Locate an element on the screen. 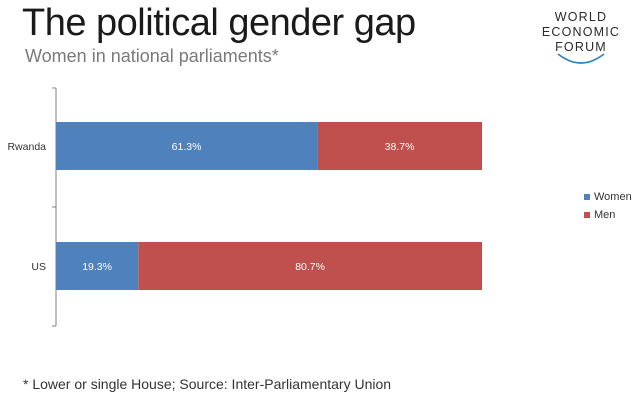  category-label-rwanda: Rwanda is located at coordinates (26, 147).